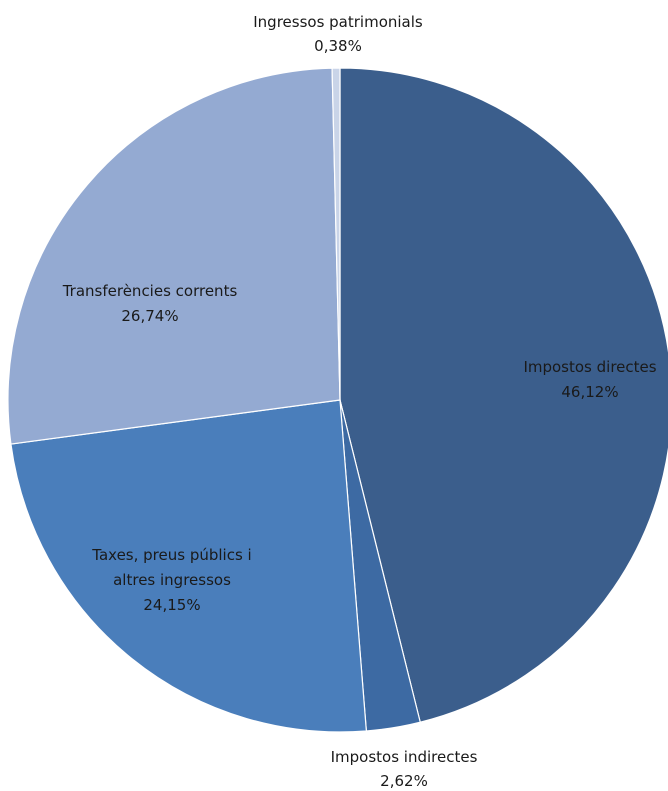 The width and height of the screenshot is (668, 791). Describe the element at coordinates (404, 757) in the screenshot. I see `label-name-impostos-indirectes: Impostos indirectes` at that location.